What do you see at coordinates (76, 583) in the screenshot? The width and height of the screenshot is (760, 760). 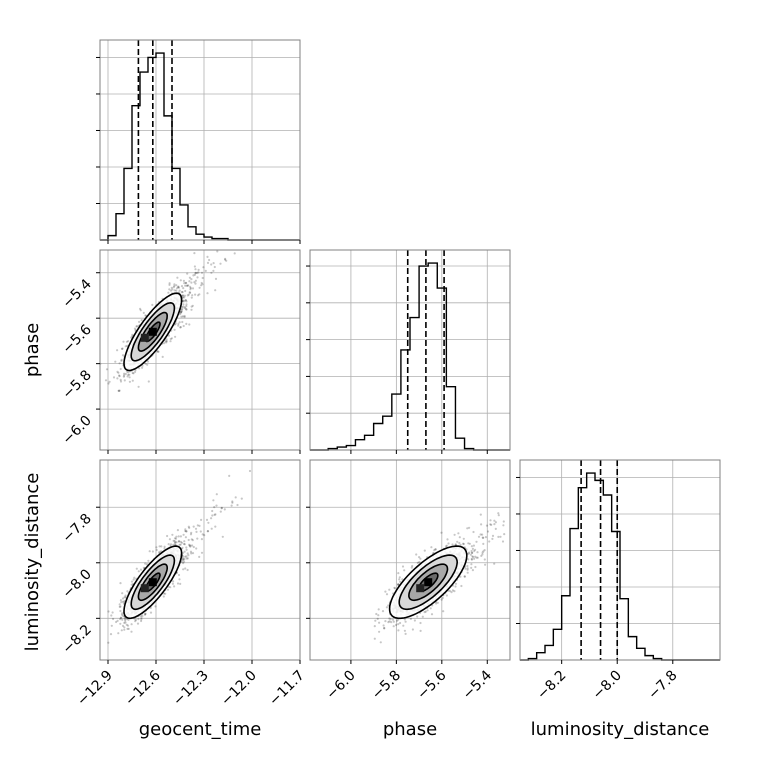 I see `luminosity-distance-ytick-label-1: −8.0` at bounding box center [76, 583].